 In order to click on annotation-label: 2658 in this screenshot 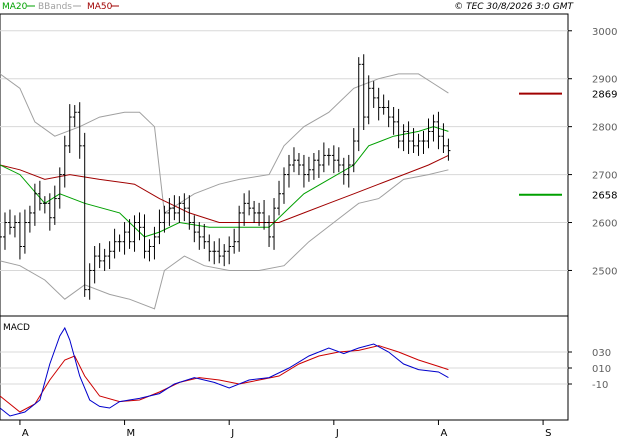, I will do `click(604, 196)`.